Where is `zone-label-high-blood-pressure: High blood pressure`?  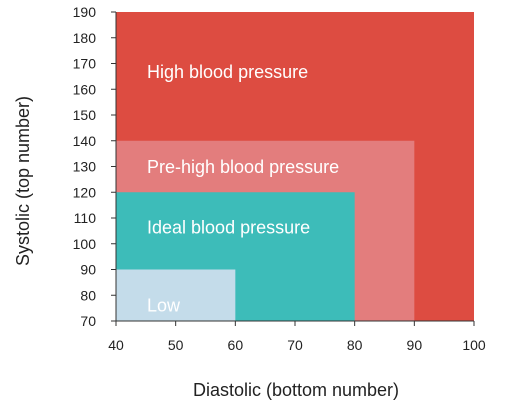
zone-label-high-blood-pressure: High blood pressure is located at coordinates (227, 72).